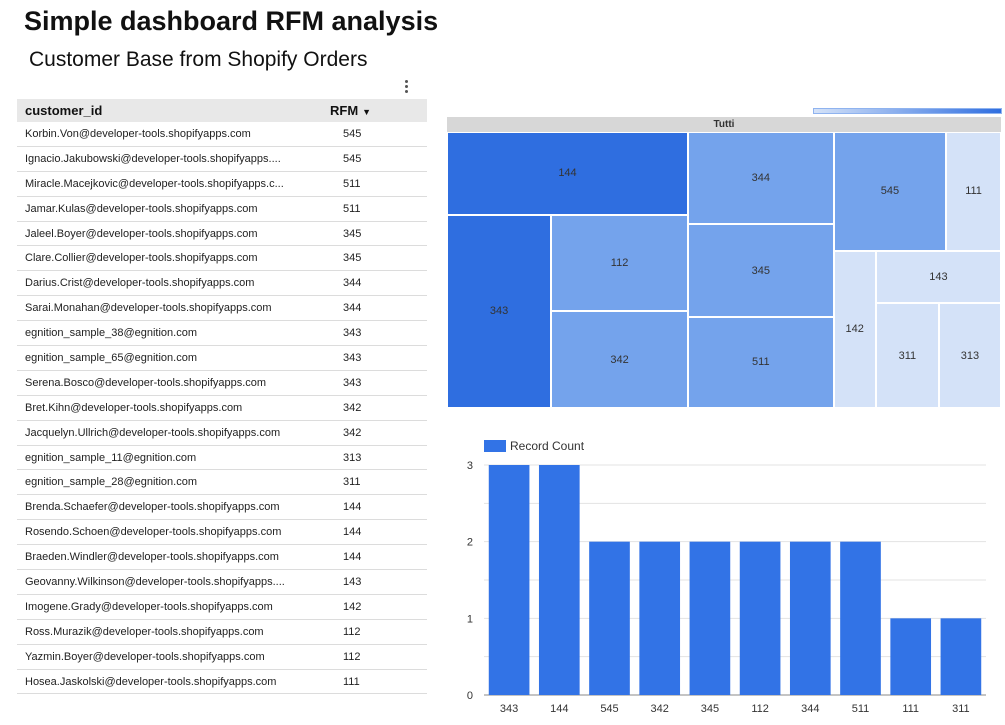 Image resolution: width=1005 pixels, height=725 pixels. What do you see at coordinates (724, 124) in the screenshot?
I see `treemap-root-label: Tutti` at bounding box center [724, 124].